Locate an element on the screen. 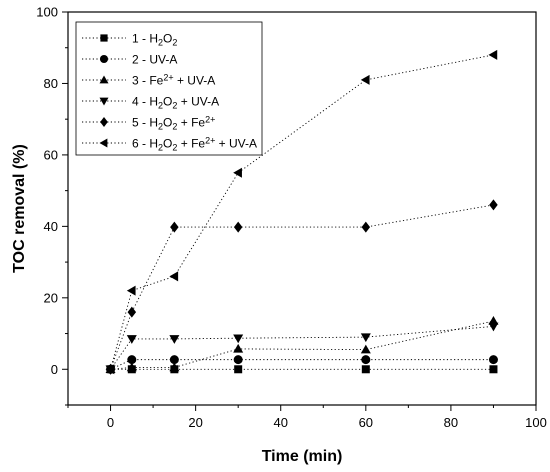 The image size is (550, 472). x-tick-label: 0 is located at coordinates (110, 422).